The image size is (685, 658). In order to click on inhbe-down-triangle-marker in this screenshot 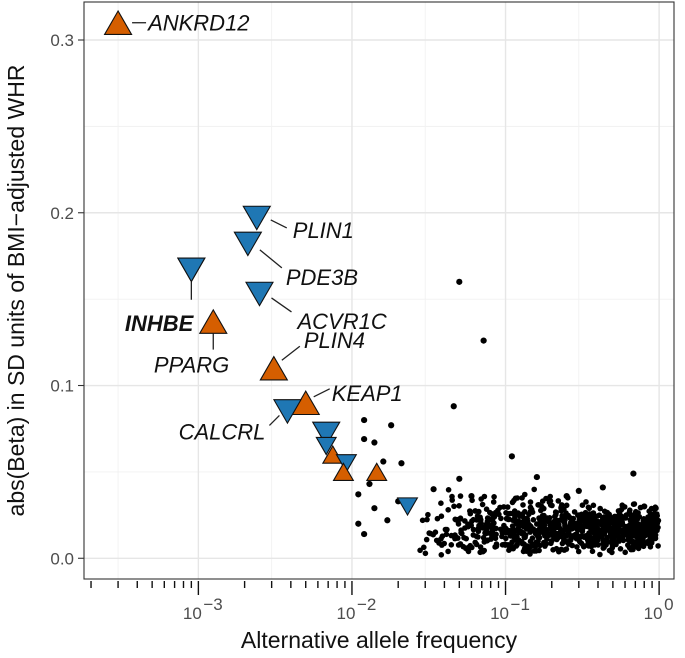, I will do `click(191, 270)`.